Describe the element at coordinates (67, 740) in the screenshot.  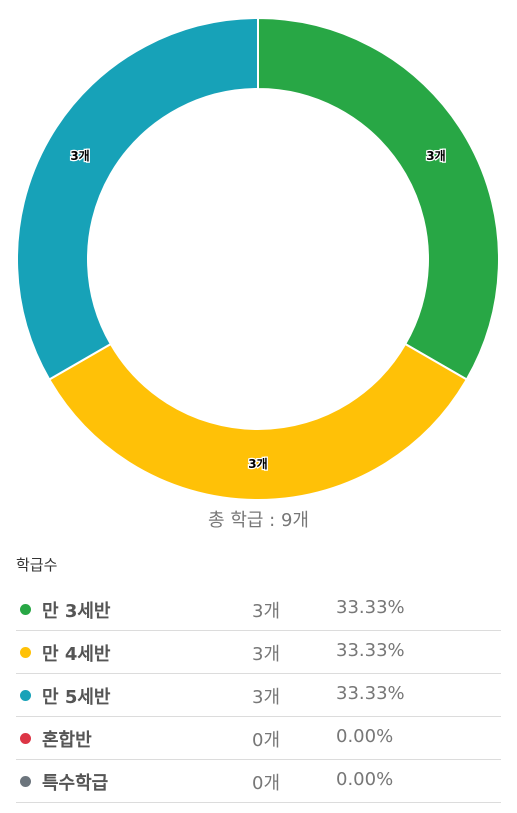
I see `legend-name: 혼합반` at that location.